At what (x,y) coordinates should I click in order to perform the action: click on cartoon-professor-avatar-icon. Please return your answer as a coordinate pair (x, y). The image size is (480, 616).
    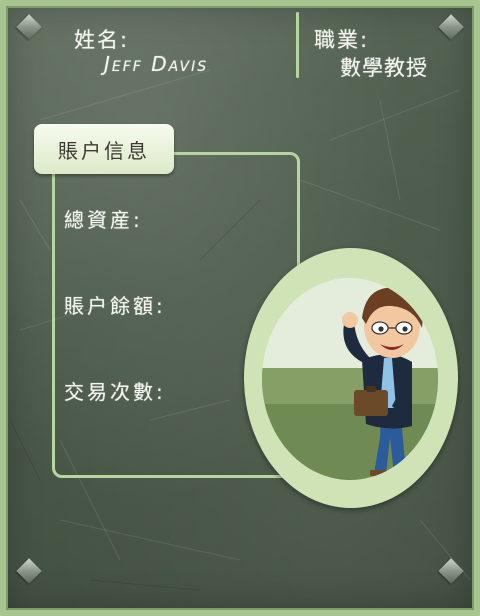
    Looking at the image, I should click on (350, 379).